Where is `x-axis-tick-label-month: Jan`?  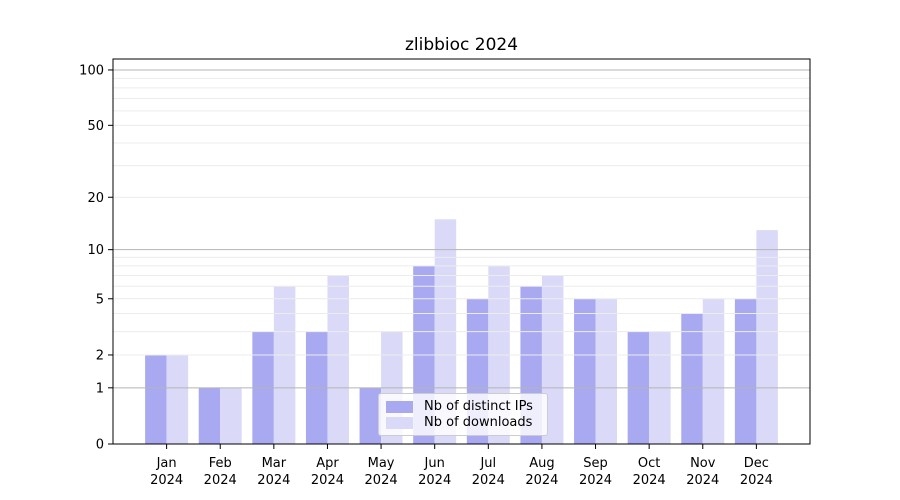 x-axis-tick-label-month: Jan is located at coordinates (166, 463).